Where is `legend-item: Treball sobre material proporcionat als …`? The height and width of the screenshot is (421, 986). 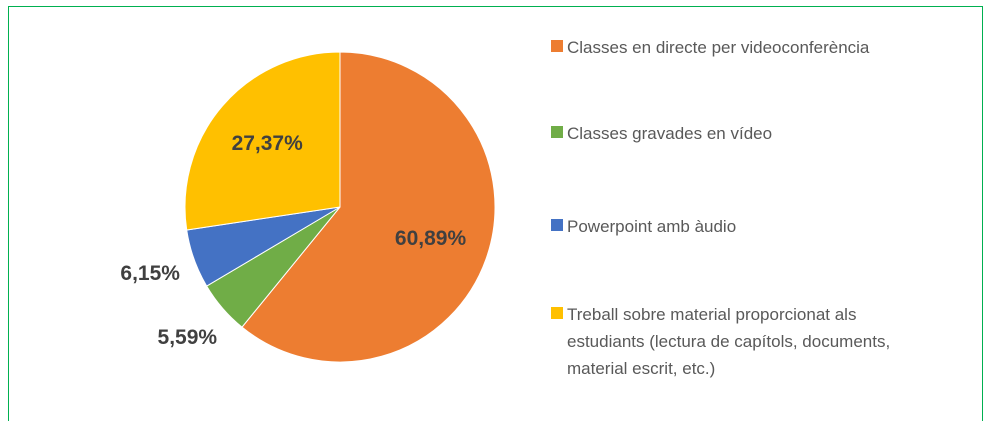
legend-item: Treball sobre material proporcionat als … is located at coordinates (751, 341).